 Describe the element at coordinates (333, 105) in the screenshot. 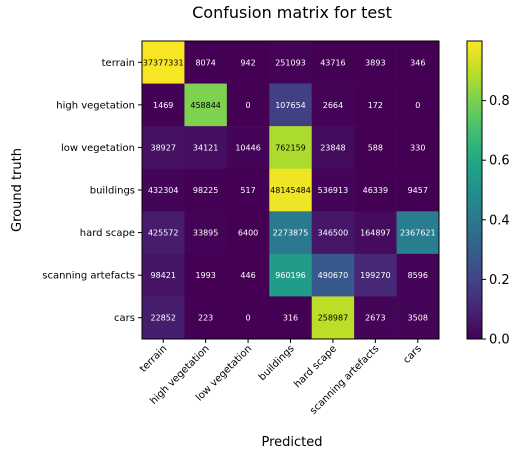

I see `cell-value-label: 2664` at that location.